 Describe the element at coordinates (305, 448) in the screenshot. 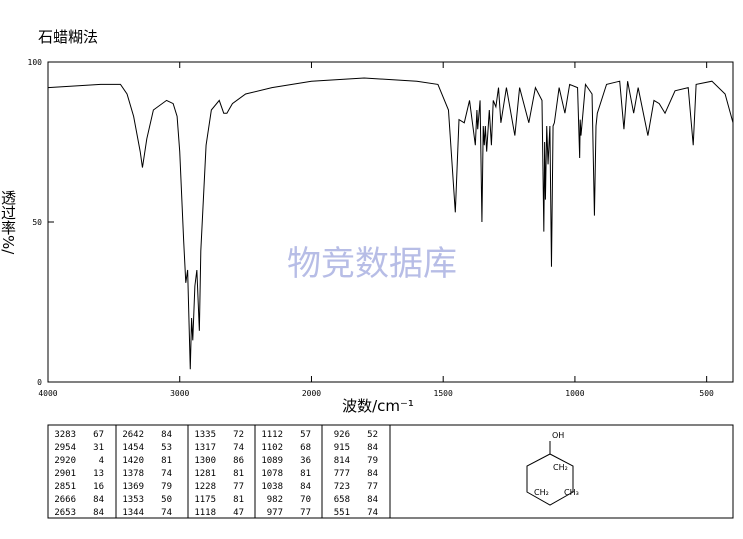

I see `peak-transmittance: 68` at that location.